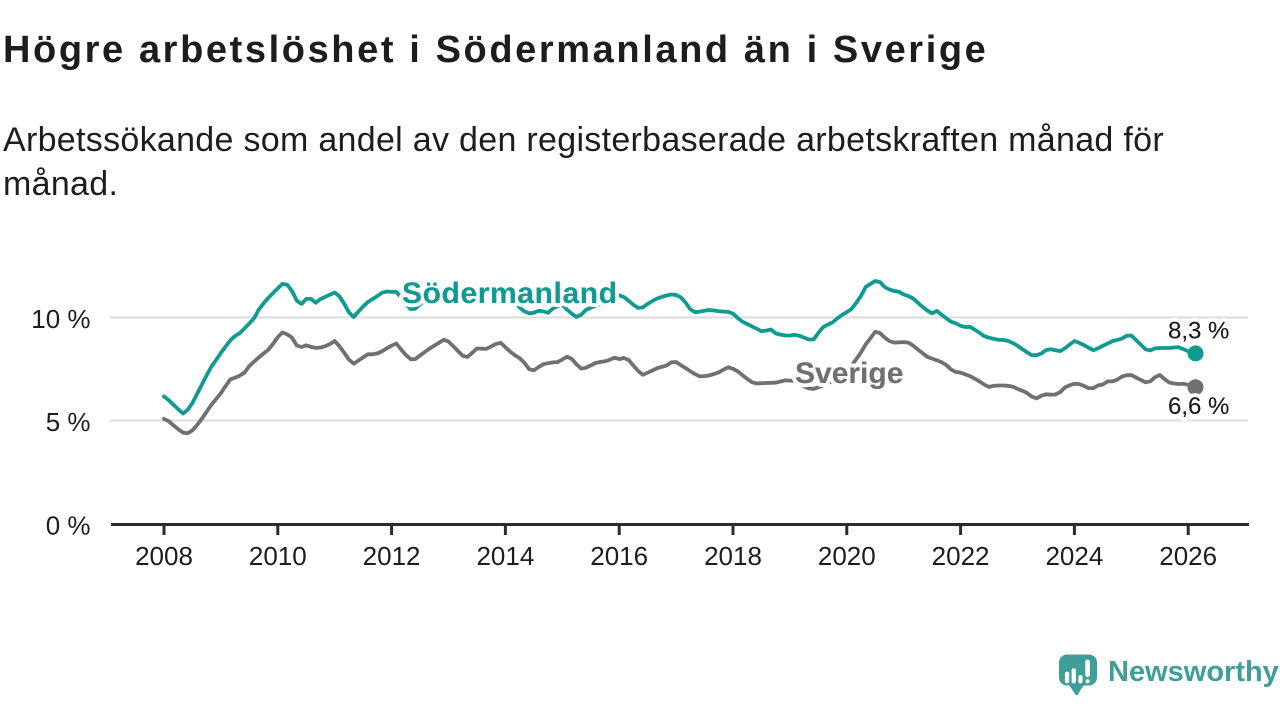 The height and width of the screenshot is (720, 1280). Describe the element at coordinates (60, 319) in the screenshot. I see `svg-text: 10 %` at that location.